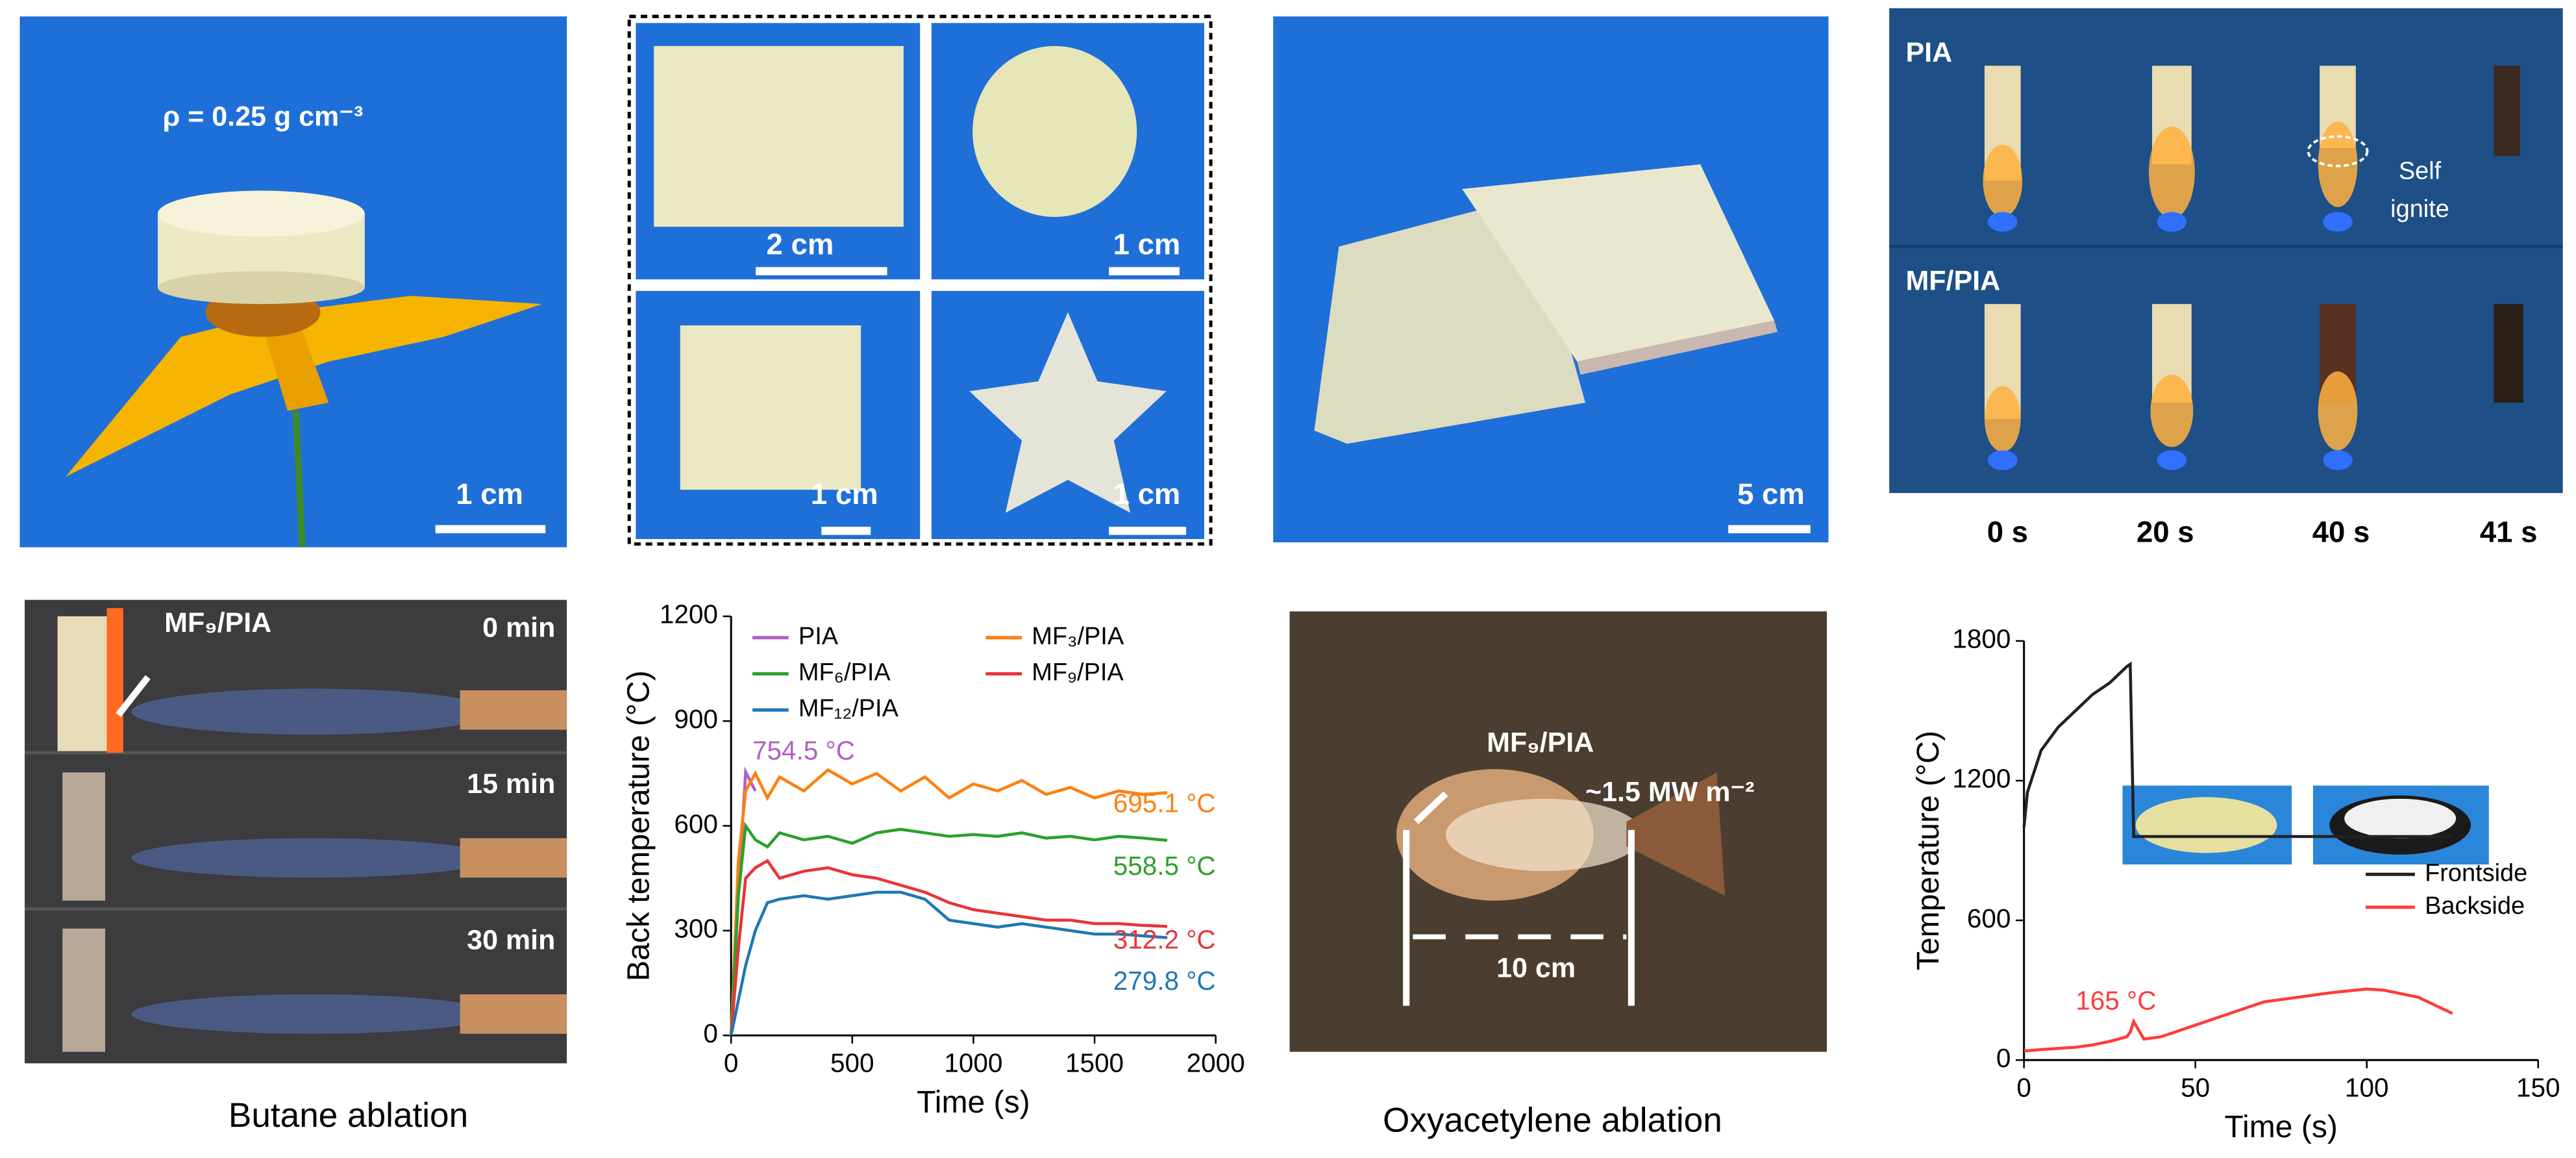  I want to click on time-label: 30 min, so click(511, 940).